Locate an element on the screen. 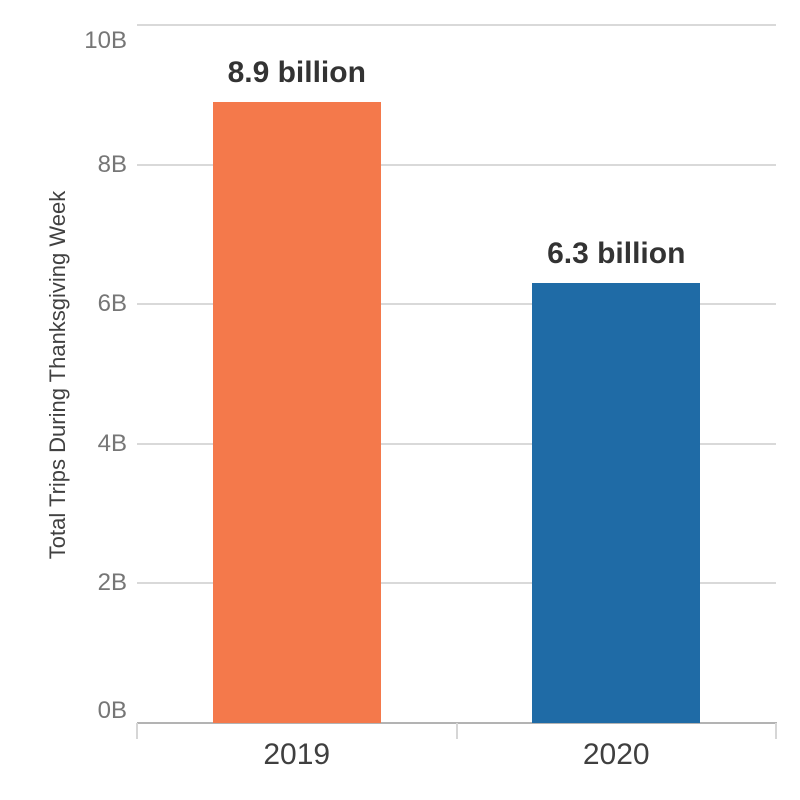 The width and height of the screenshot is (800, 800). gridline-4B is located at coordinates (456, 443).